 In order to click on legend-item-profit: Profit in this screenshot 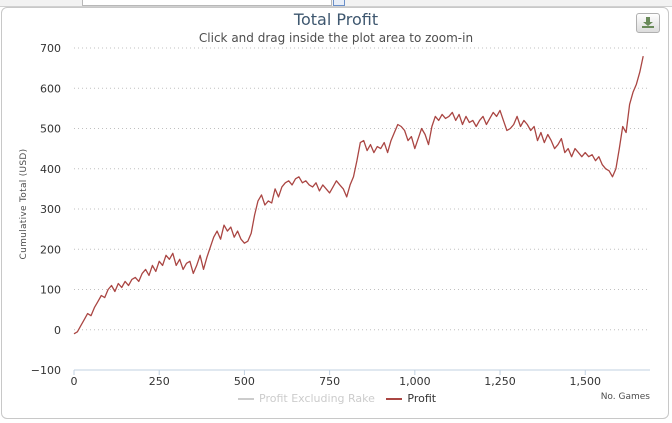, I will do `click(411, 398)`.